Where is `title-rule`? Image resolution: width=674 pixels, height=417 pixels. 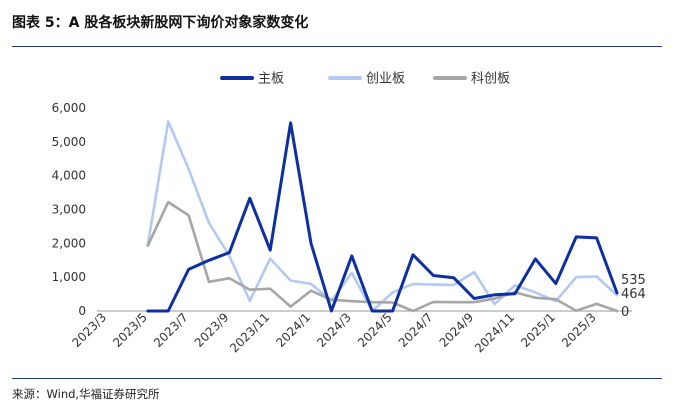
title-rule is located at coordinates (337, 46).